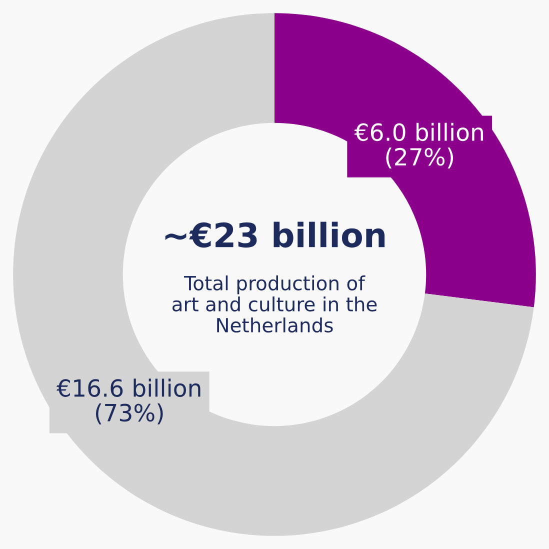  Describe the element at coordinates (275, 235) in the screenshot. I see `text: ~€23 billion` at that location.